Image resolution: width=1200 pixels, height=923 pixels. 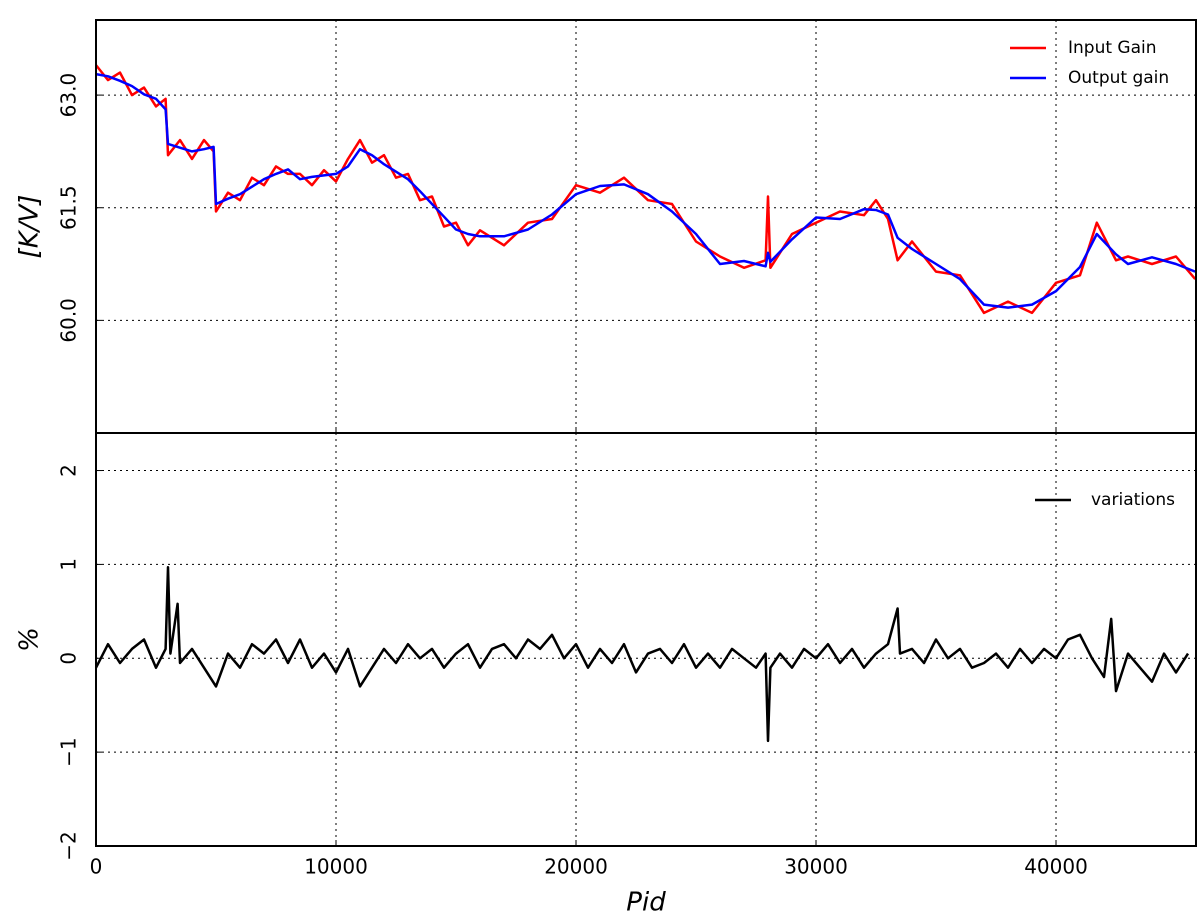 What do you see at coordinates (646, 903) in the screenshot?
I see `x-axis-label: Pid` at bounding box center [646, 903].